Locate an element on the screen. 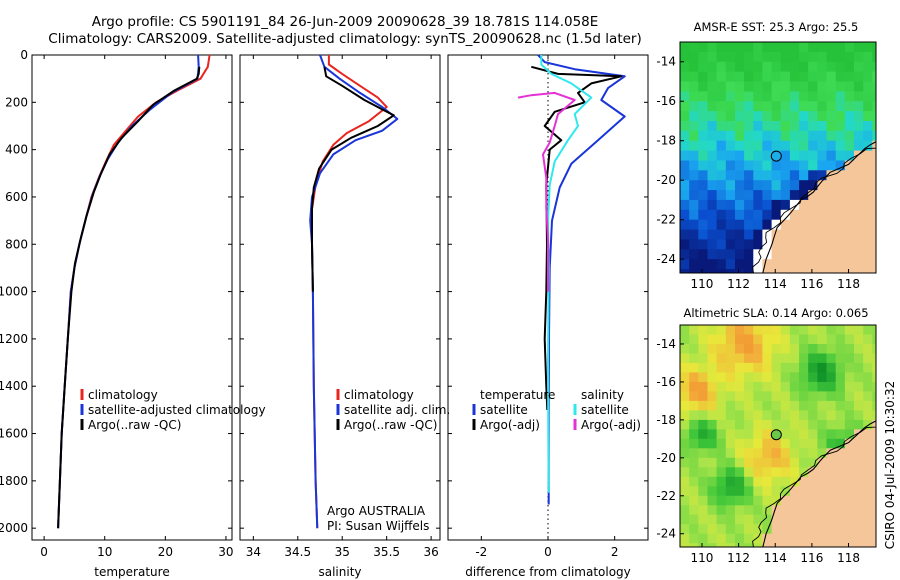 This screenshot has height=580, width=900. sst-lat-tick-label: -24 is located at coordinates (666, 259).